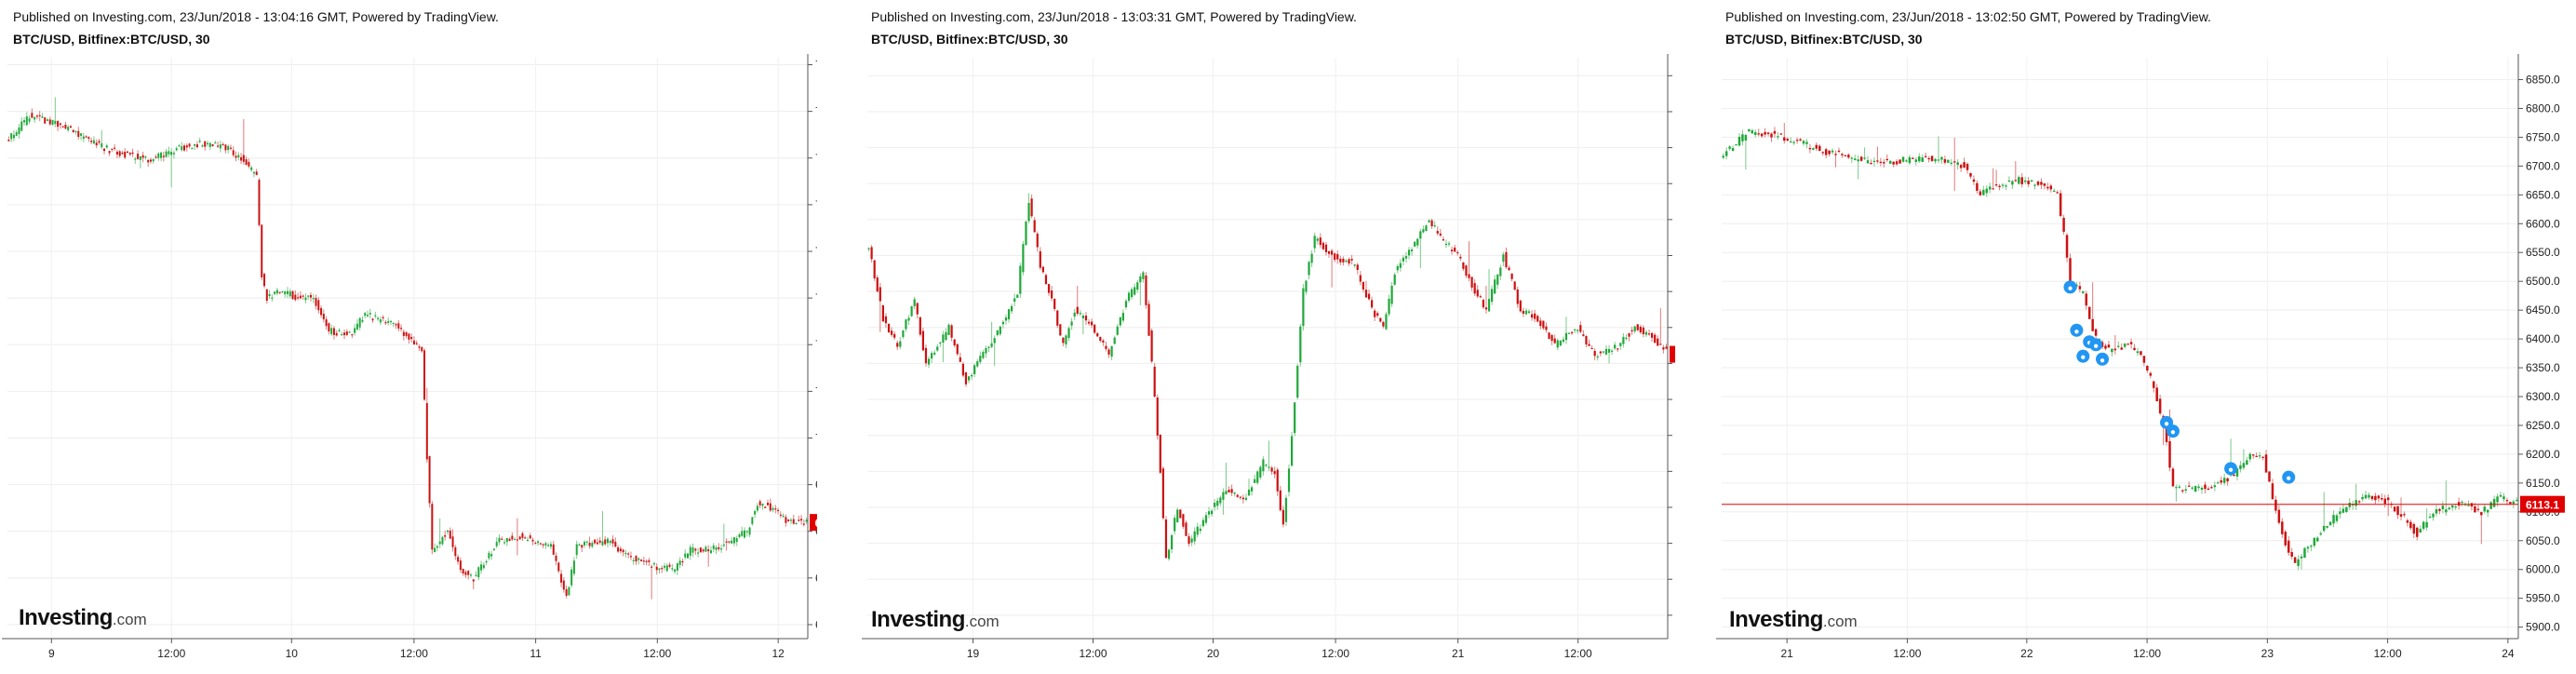 The image size is (2576, 674). What do you see at coordinates (2179, 382) in the screenshot?
I see `event-markers: ●●● ●● ●●●●●` at bounding box center [2179, 382].